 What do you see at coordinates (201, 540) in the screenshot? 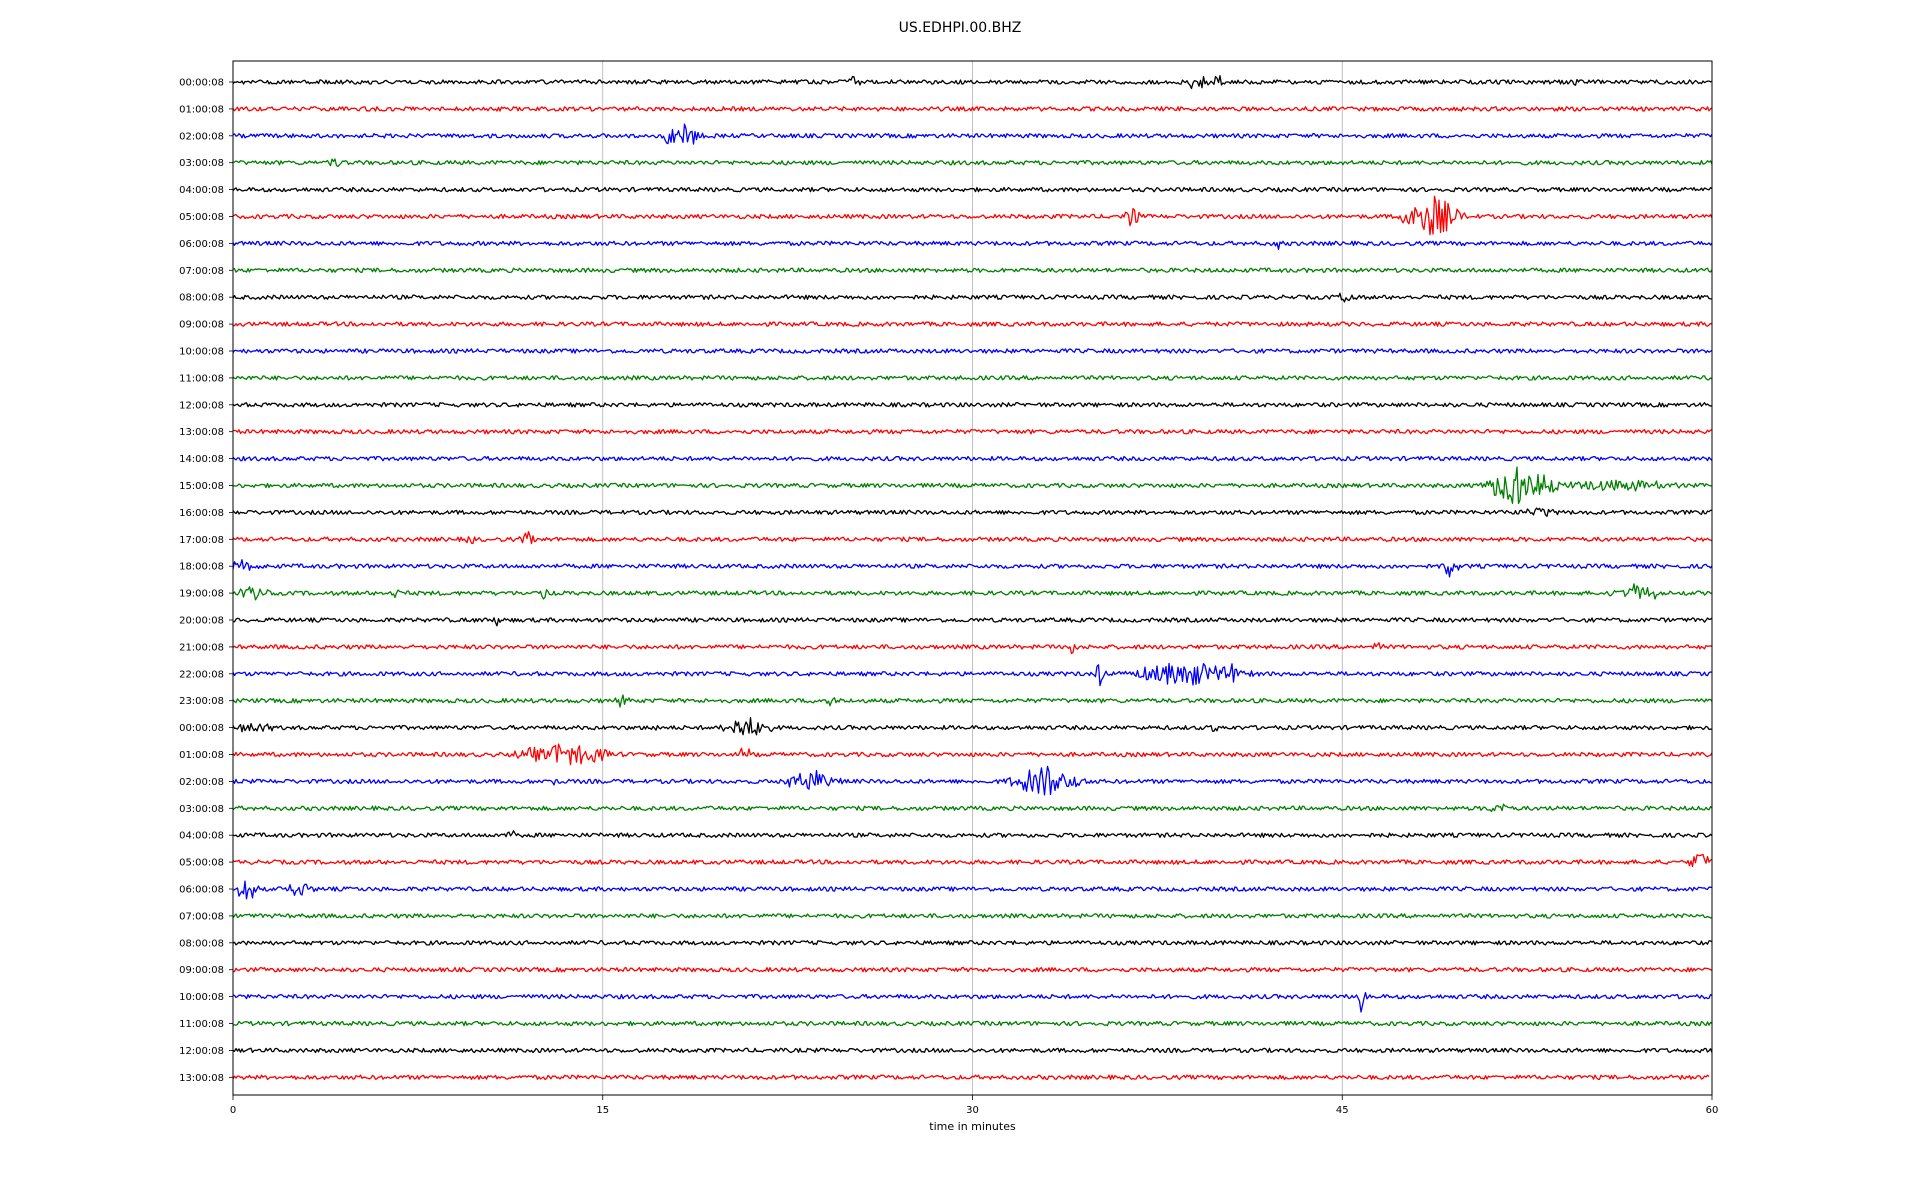
I see `row-time-label: 17:00:08` at bounding box center [201, 540].